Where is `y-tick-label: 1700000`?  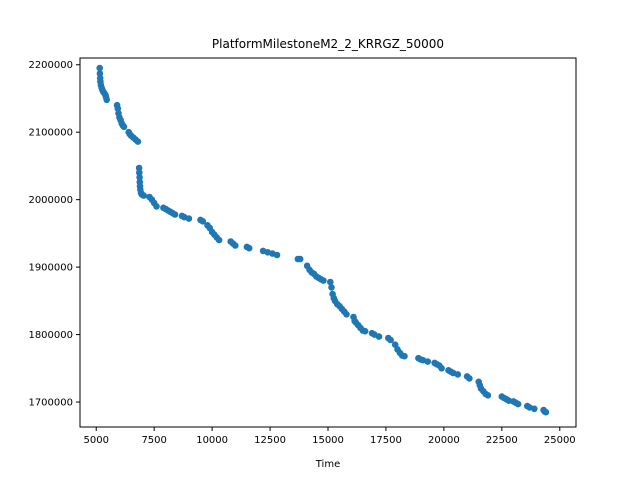
y-tick-label: 1700000 is located at coordinates (50, 403).